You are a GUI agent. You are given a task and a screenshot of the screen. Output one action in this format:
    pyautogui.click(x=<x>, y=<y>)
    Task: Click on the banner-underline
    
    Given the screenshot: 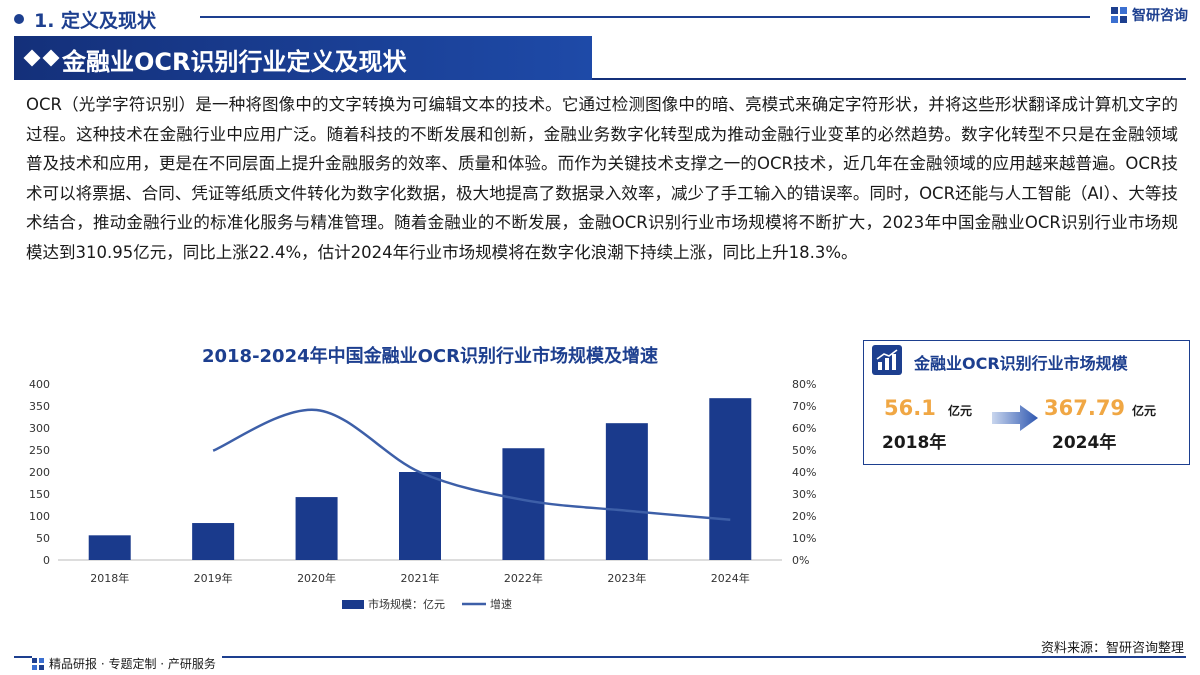 What is the action you would take?
    pyautogui.click(x=889, y=79)
    